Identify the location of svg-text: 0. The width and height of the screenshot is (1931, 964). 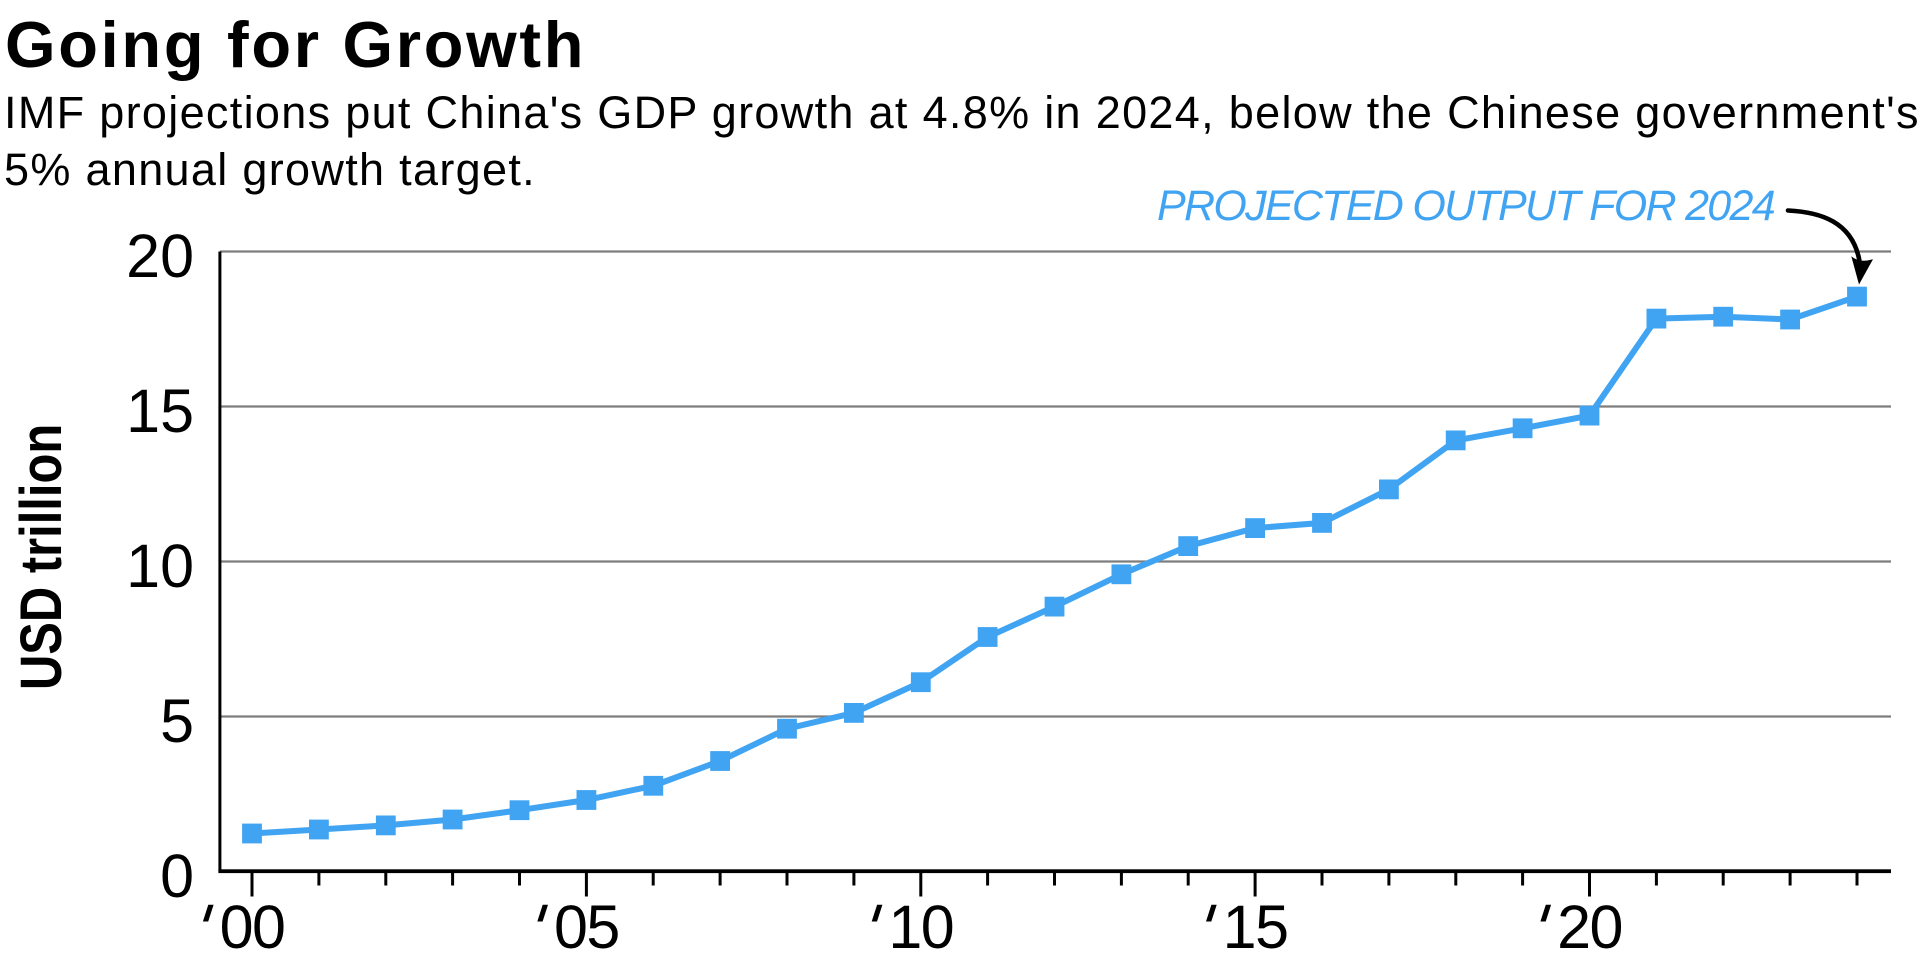
(177, 876).